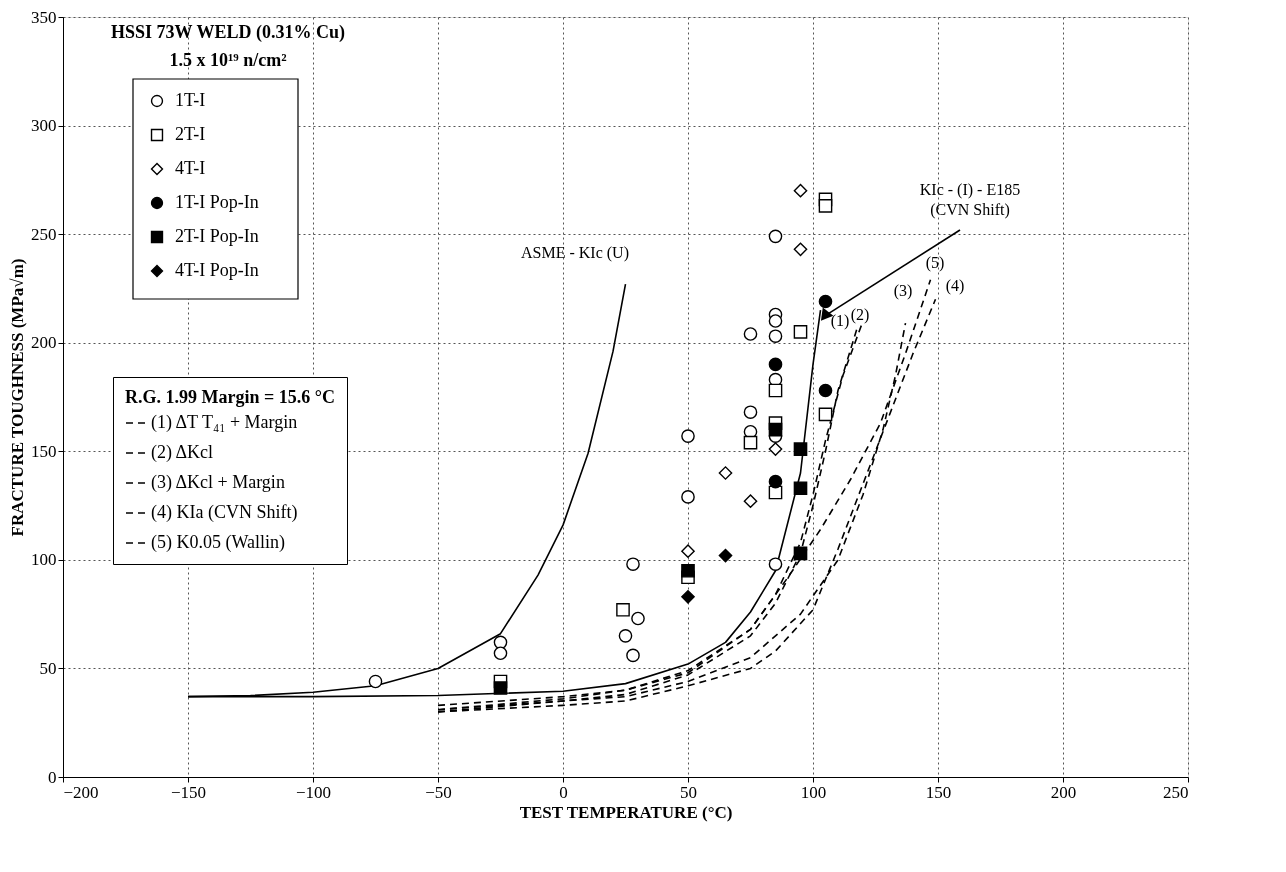 Image resolution: width=1286 pixels, height=872 pixels. I want to click on legend-label: (4) KIa (CVN Shift), so click(224, 512).